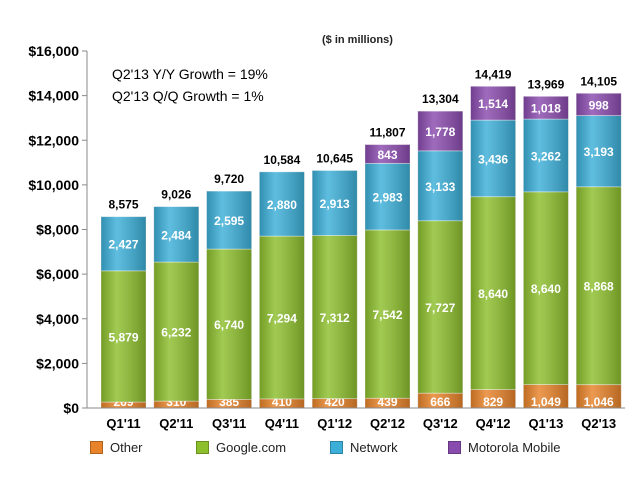 The image size is (639, 480). Describe the element at coordinates (545, 423) in the screenshot. I see `x-tick-label: Q1'13` at that location.